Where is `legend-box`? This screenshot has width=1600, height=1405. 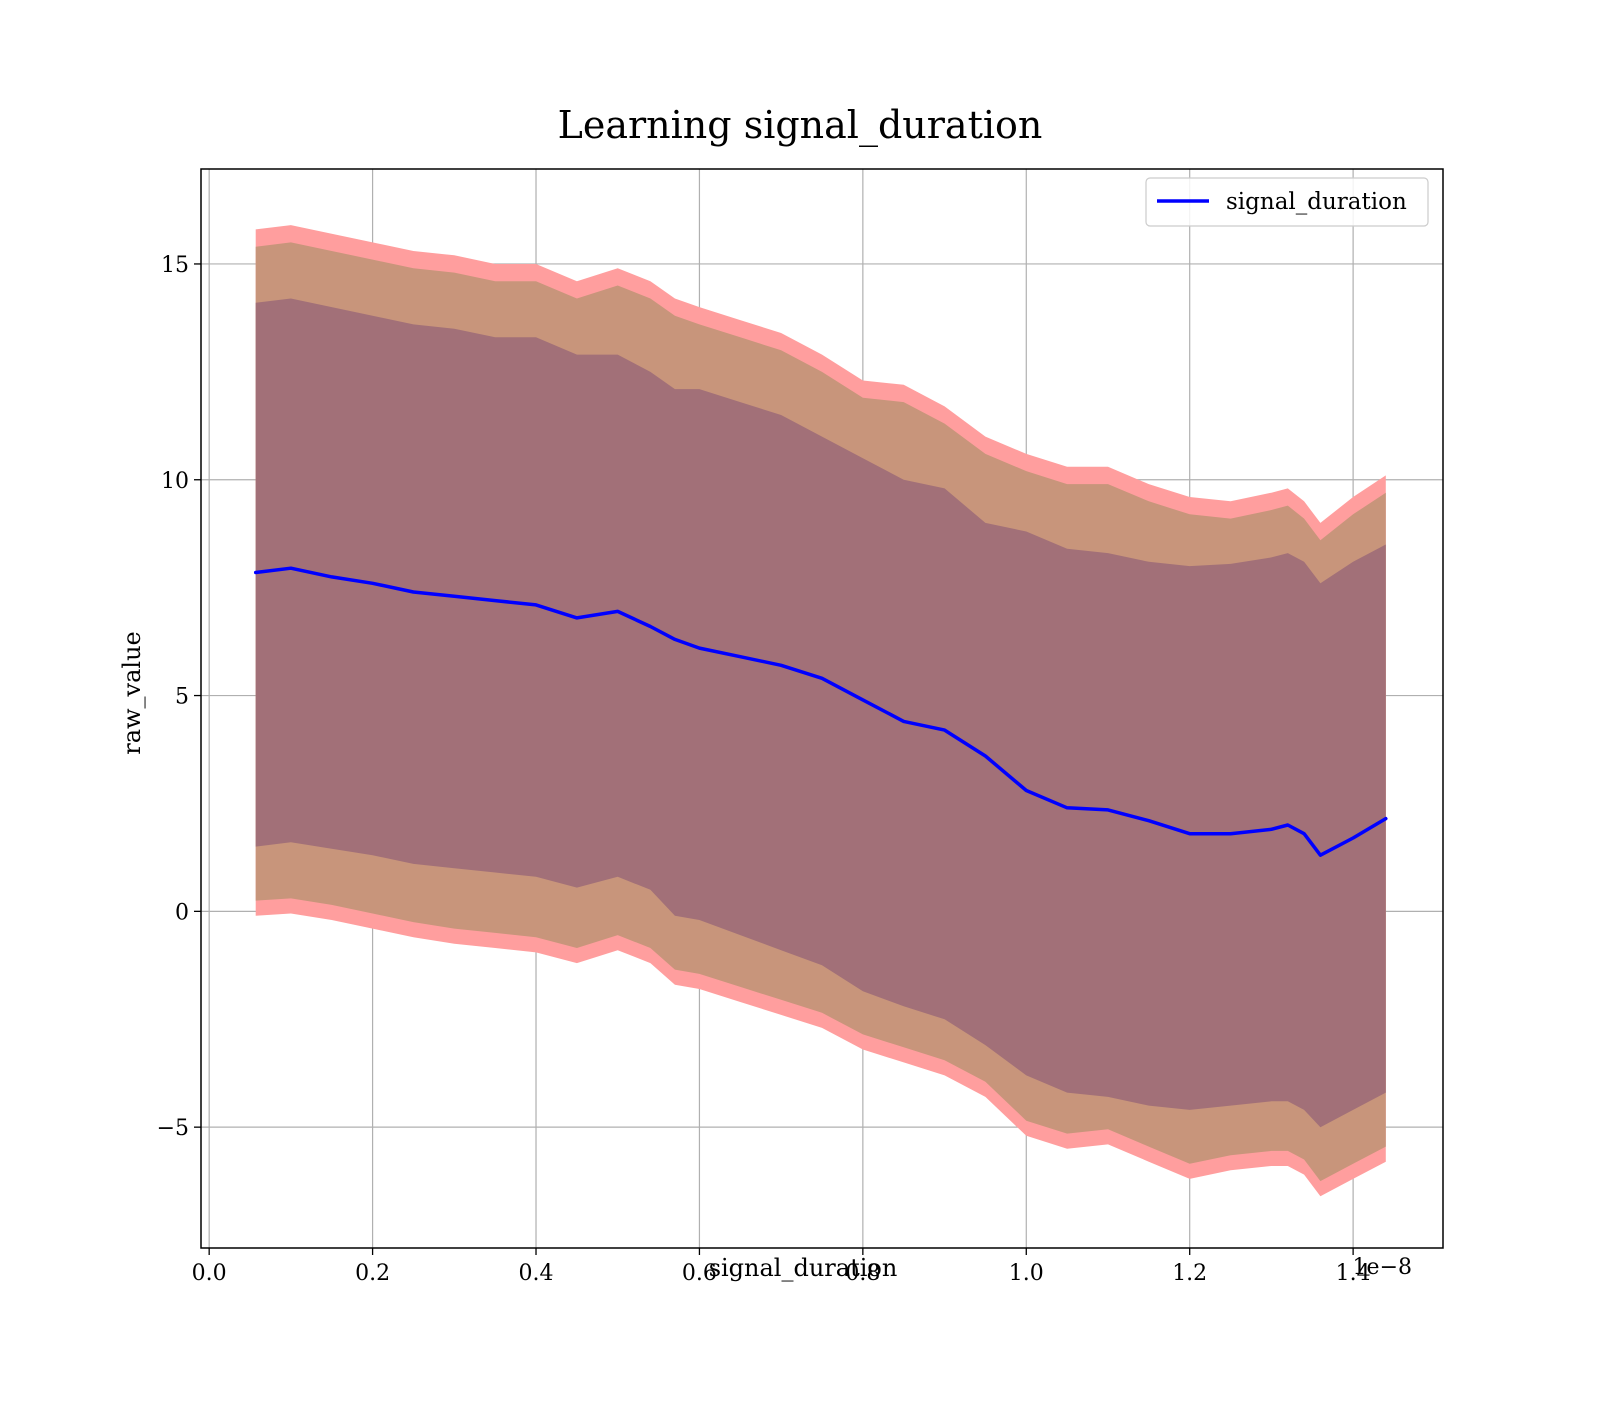 legend-box is located at coordinates (1287, 202).